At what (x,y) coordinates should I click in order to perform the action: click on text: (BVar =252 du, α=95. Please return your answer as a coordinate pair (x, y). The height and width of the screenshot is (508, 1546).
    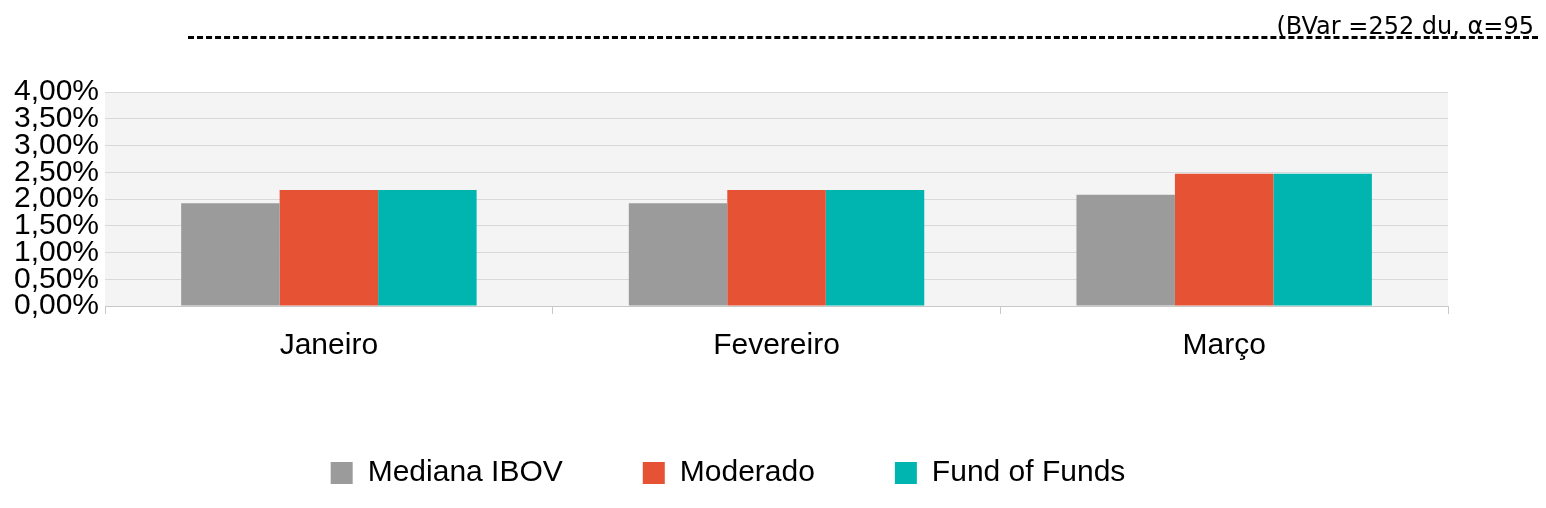
    Looking at the image, I should click on (1405, 26).